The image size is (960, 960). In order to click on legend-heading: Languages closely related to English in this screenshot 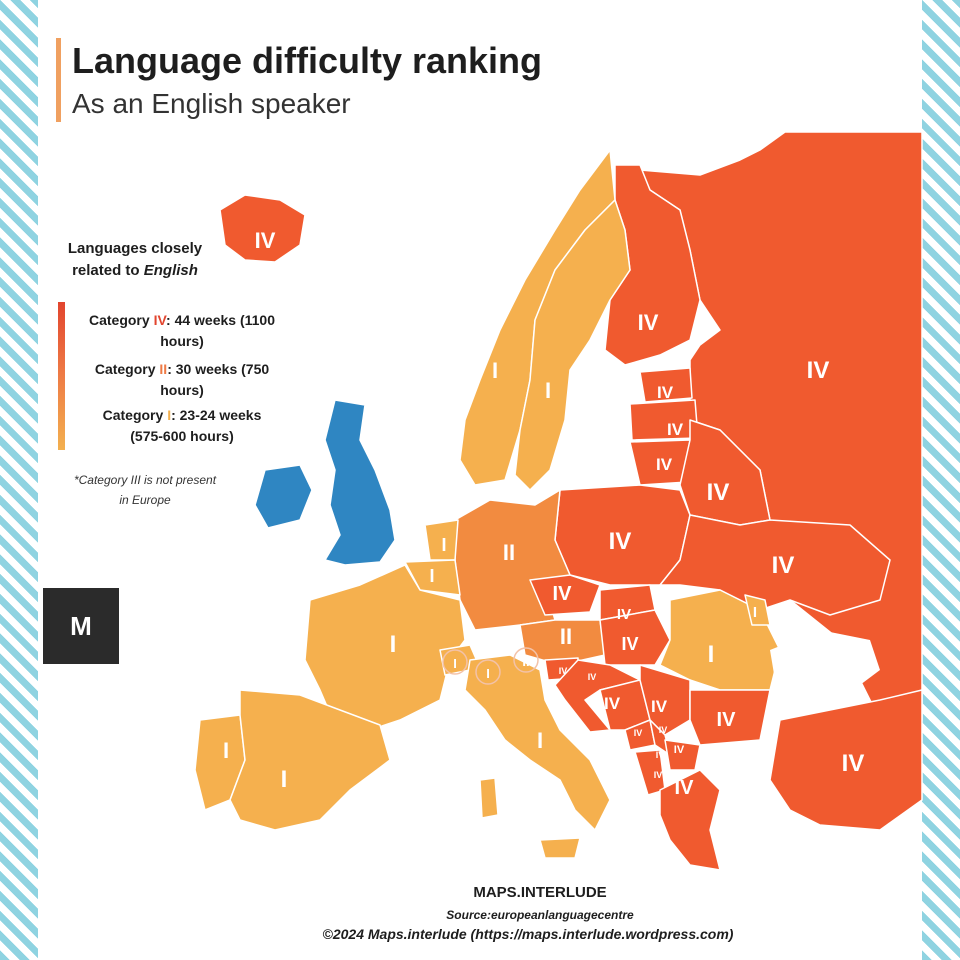, I will do `click(135, 260)`.